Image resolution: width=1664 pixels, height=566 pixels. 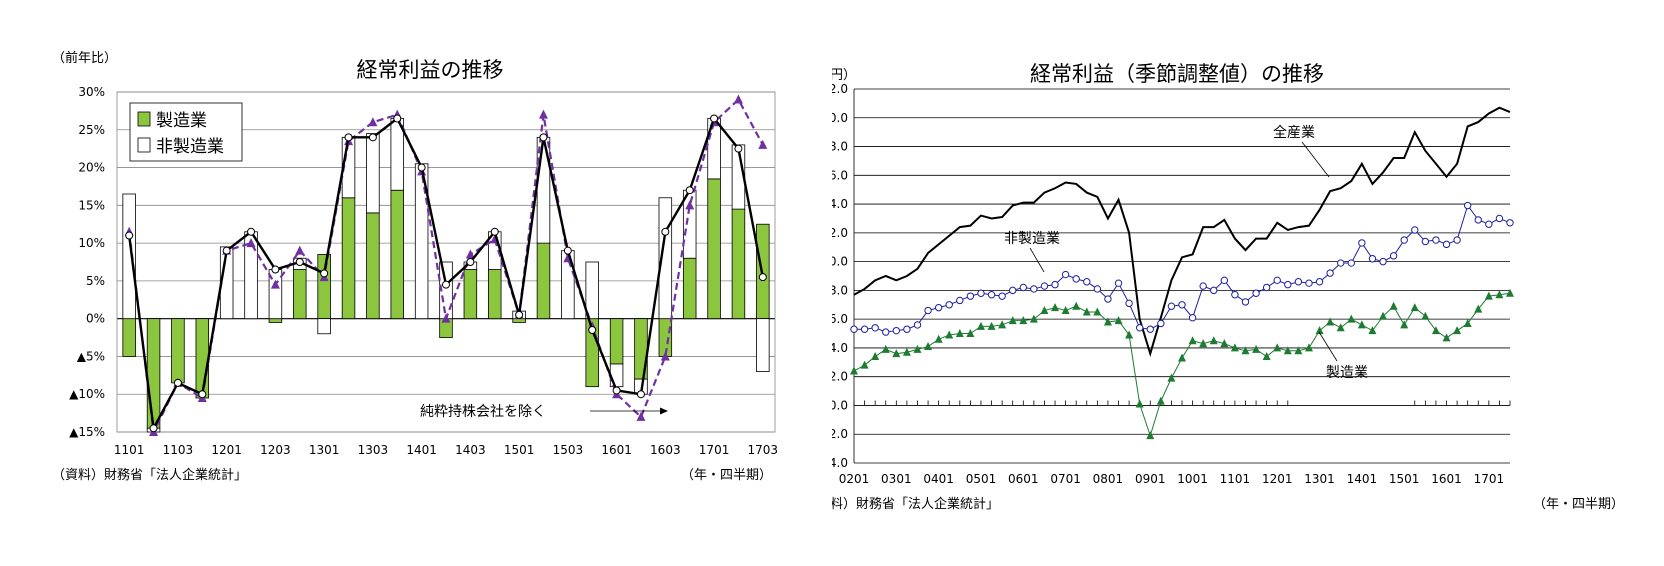 What do you see at coordinates (840, 118) in the screenshot?
I see `y-tick-label: 20.0` at bounding box center [840, 118].